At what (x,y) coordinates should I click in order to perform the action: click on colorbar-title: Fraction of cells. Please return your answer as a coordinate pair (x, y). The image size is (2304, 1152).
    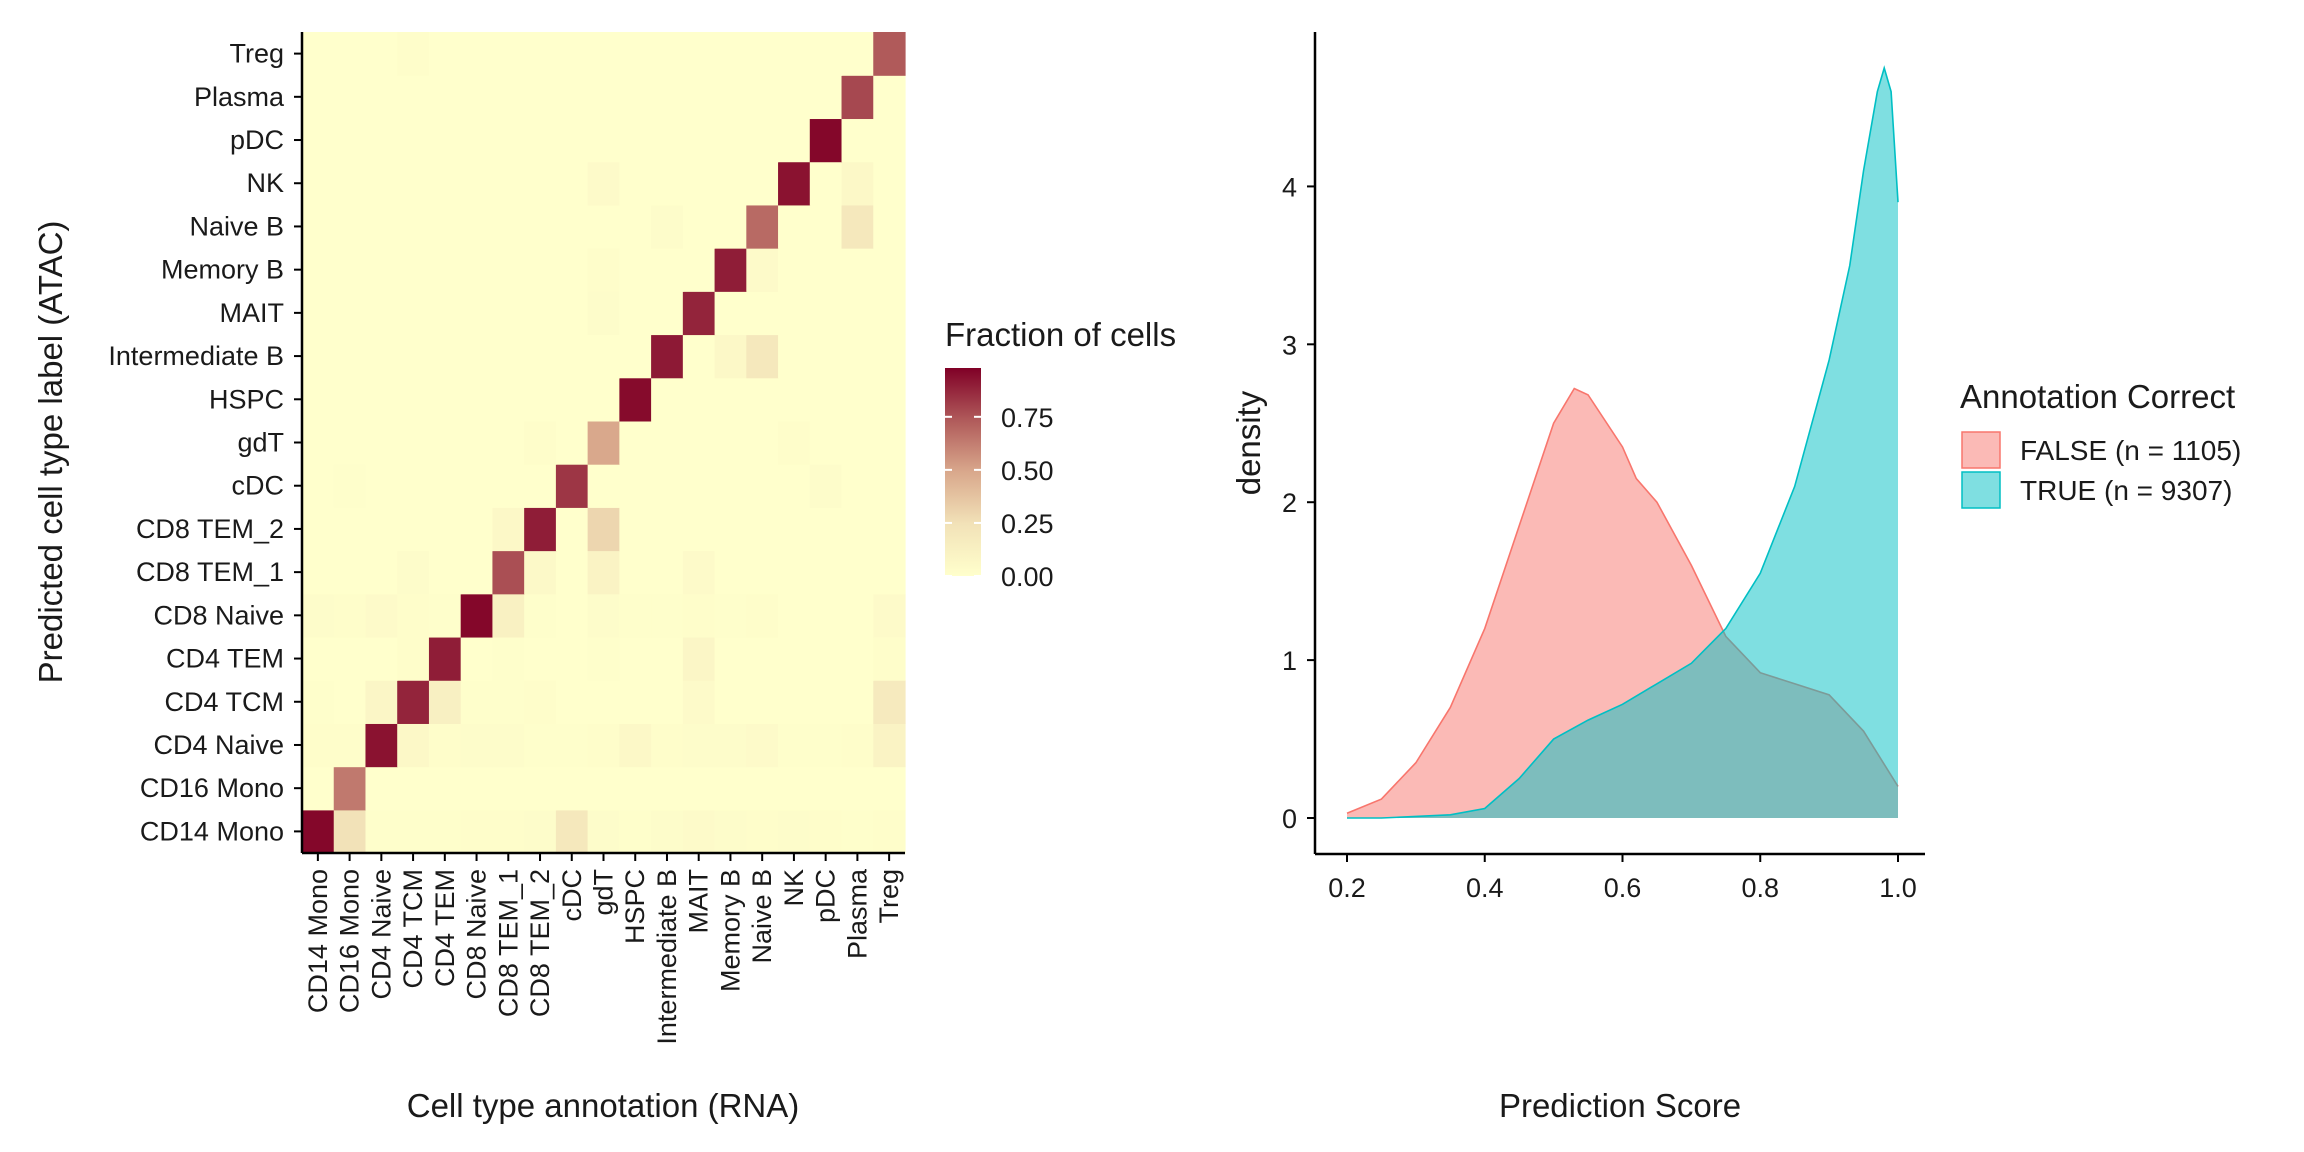
    Looking at the image, I should click on (1060, 334).